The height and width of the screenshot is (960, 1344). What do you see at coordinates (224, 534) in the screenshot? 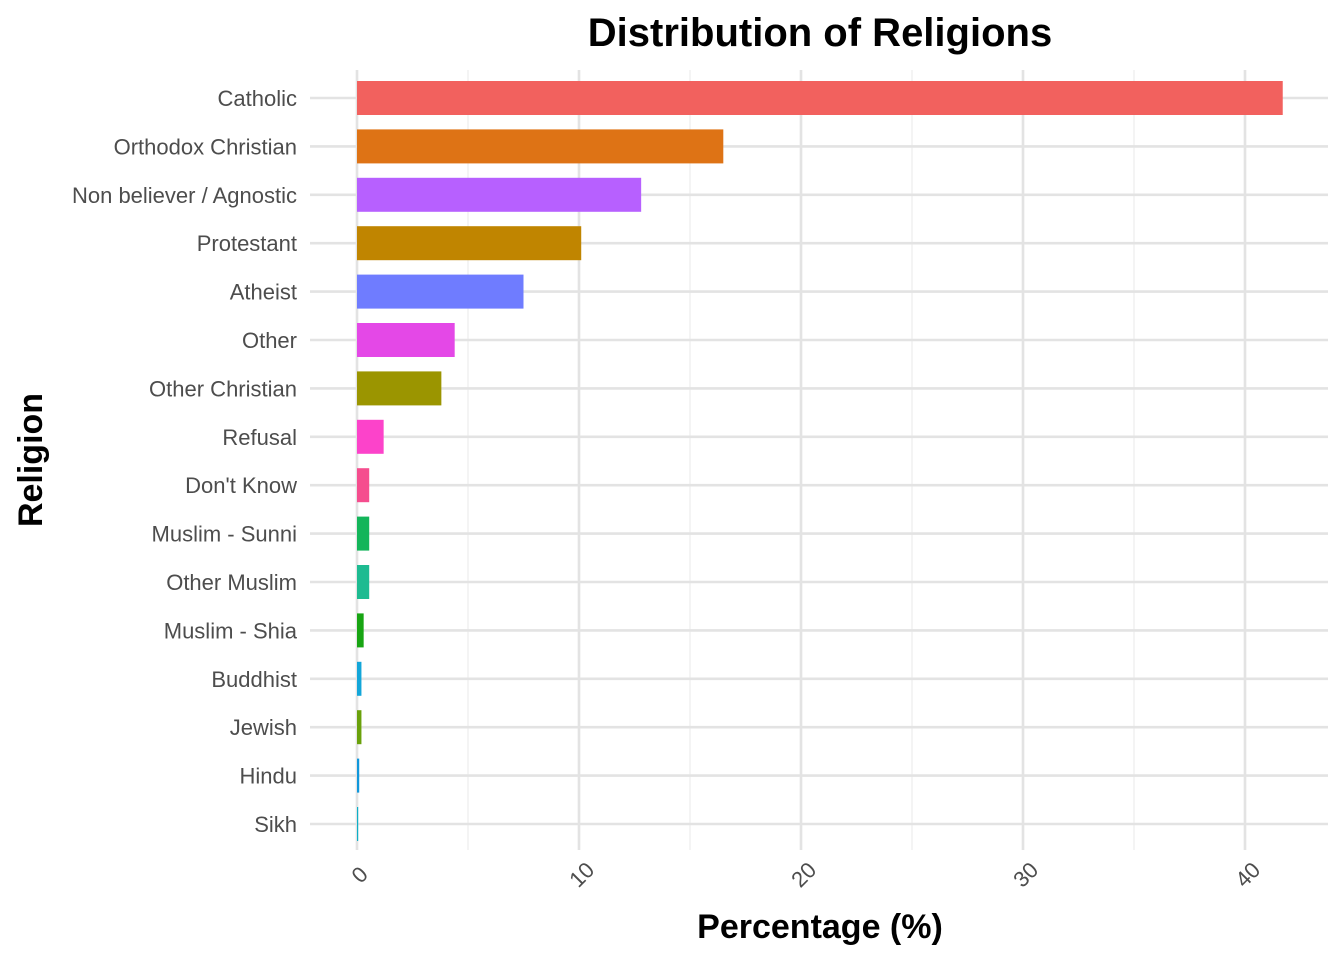
I see `category-label: Muslim - Sunni` at bounding box center [224, 534].